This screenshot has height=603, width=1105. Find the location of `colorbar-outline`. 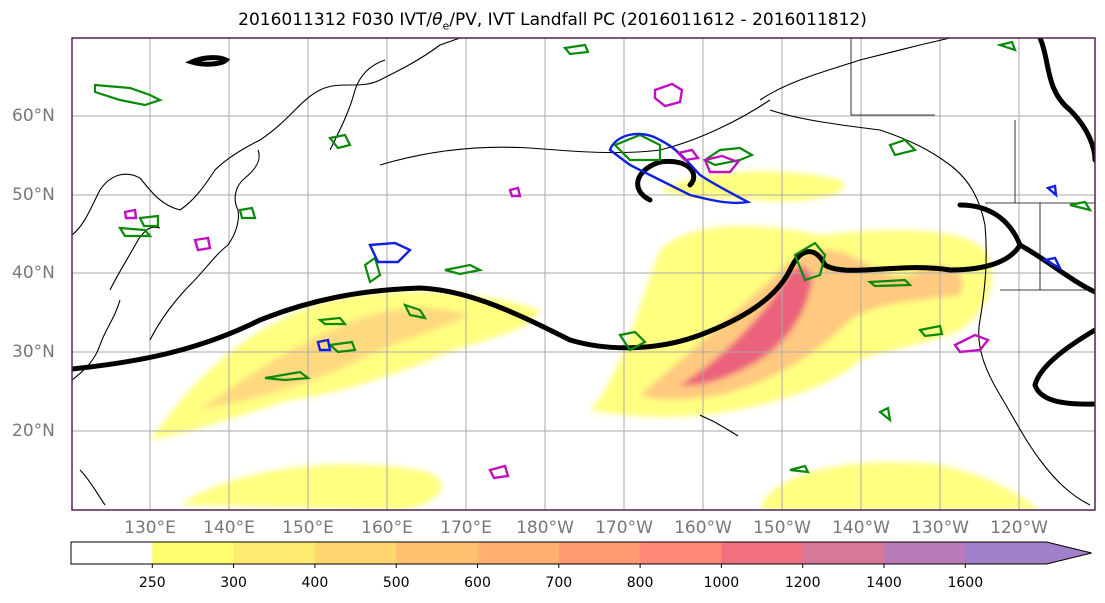

colorbar-outline is located at coordinates (581, 553).